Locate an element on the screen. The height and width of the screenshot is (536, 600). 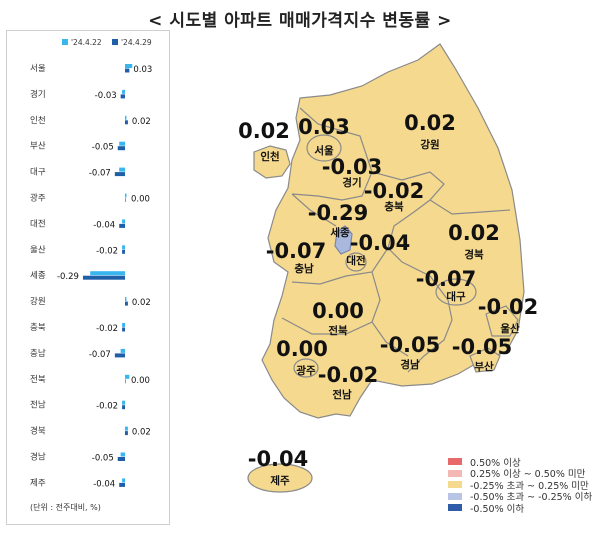
region-name: 충북 is located at coordinates (394, 206).